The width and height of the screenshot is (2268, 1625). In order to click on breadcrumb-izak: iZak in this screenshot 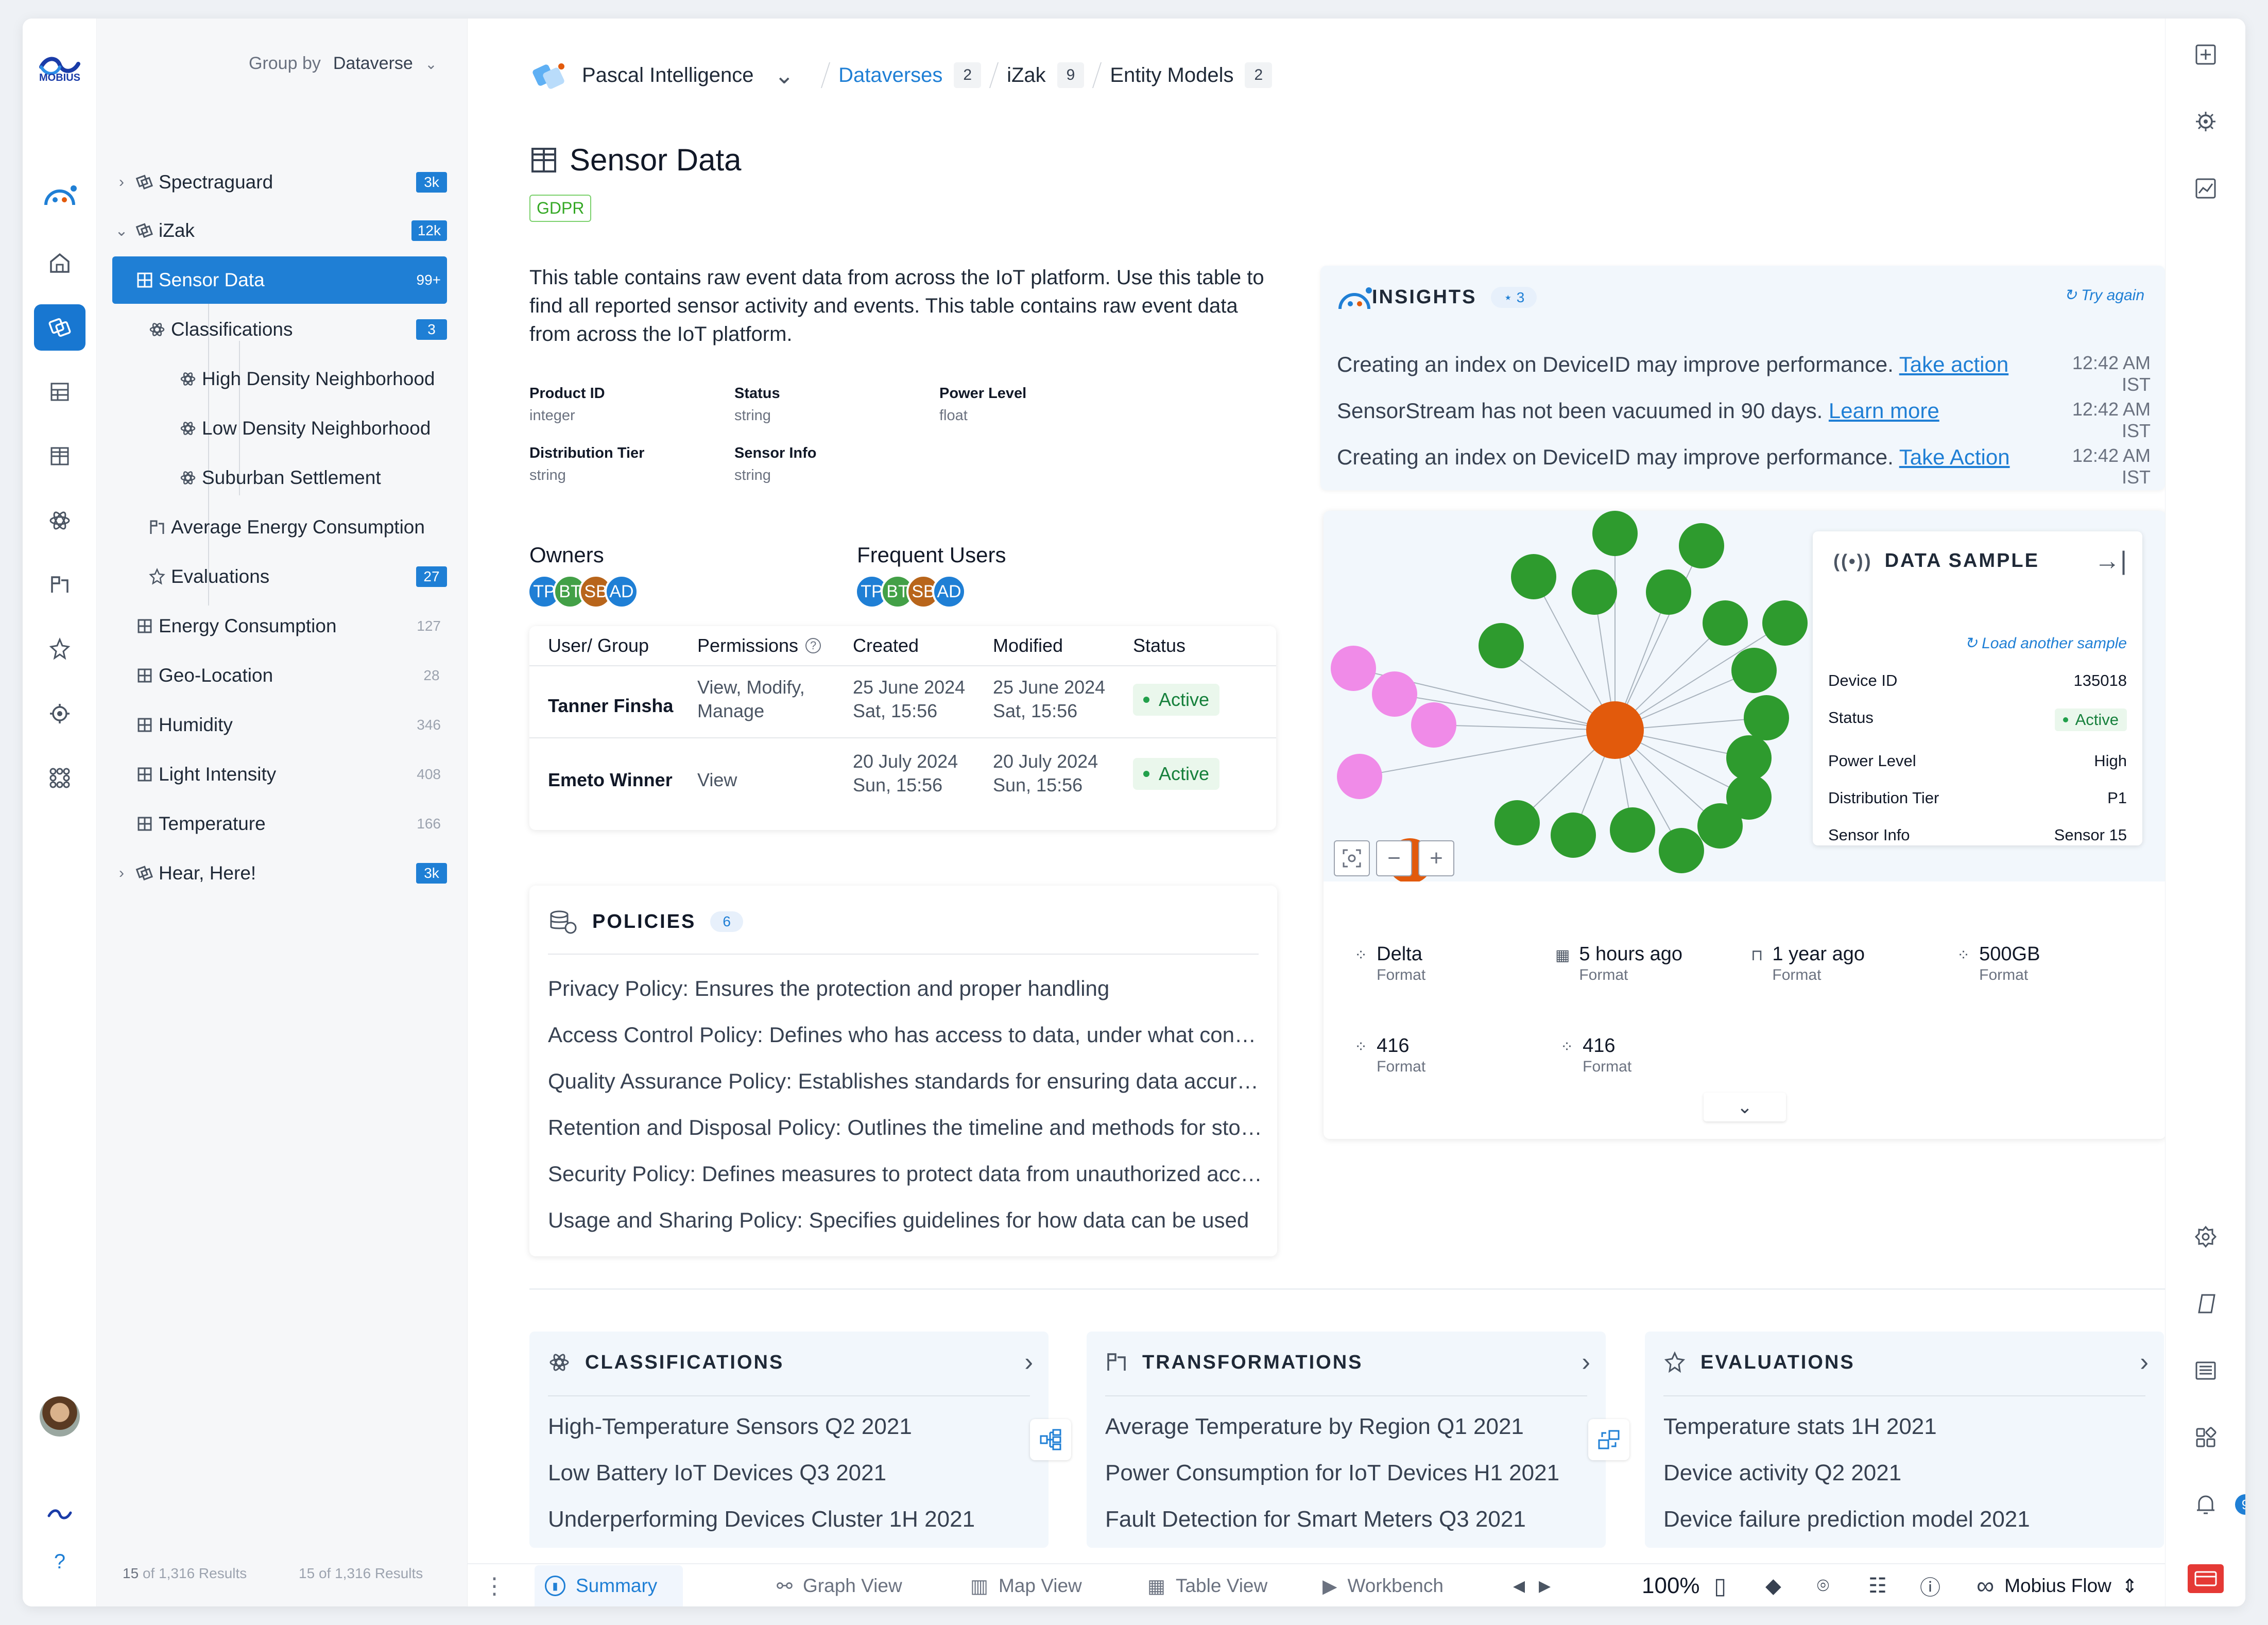, I will do `click(1027, 75)`.